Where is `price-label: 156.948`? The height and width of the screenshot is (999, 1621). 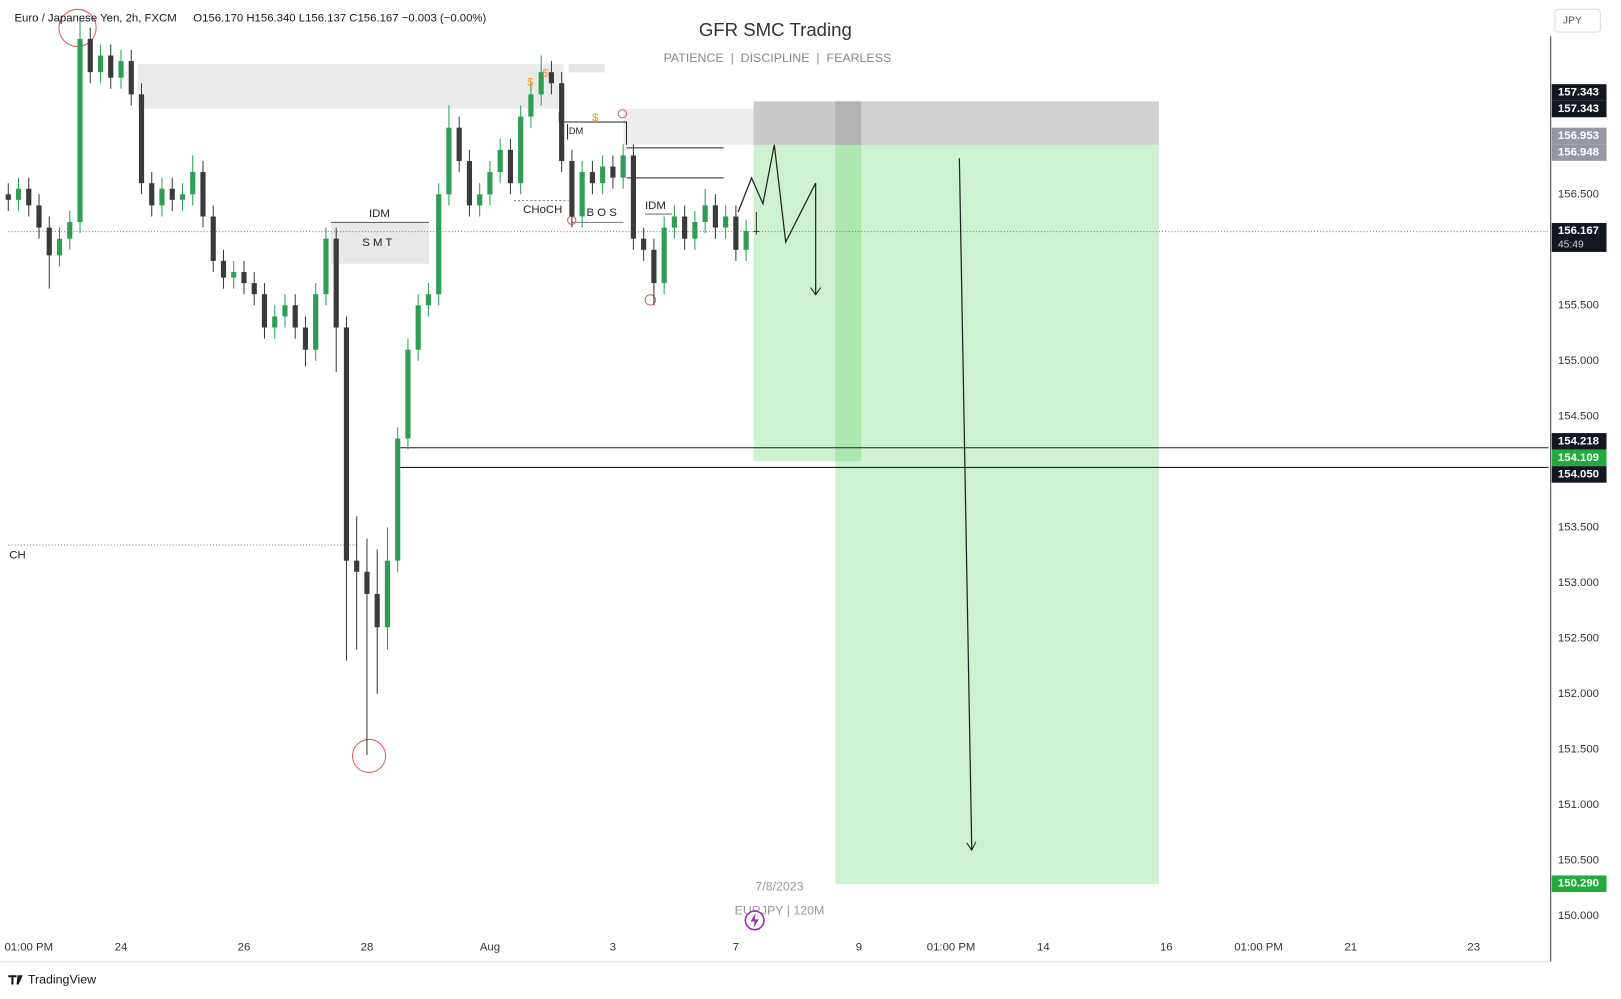
price-label: 156.948 is located at coordinates (1578, 153).